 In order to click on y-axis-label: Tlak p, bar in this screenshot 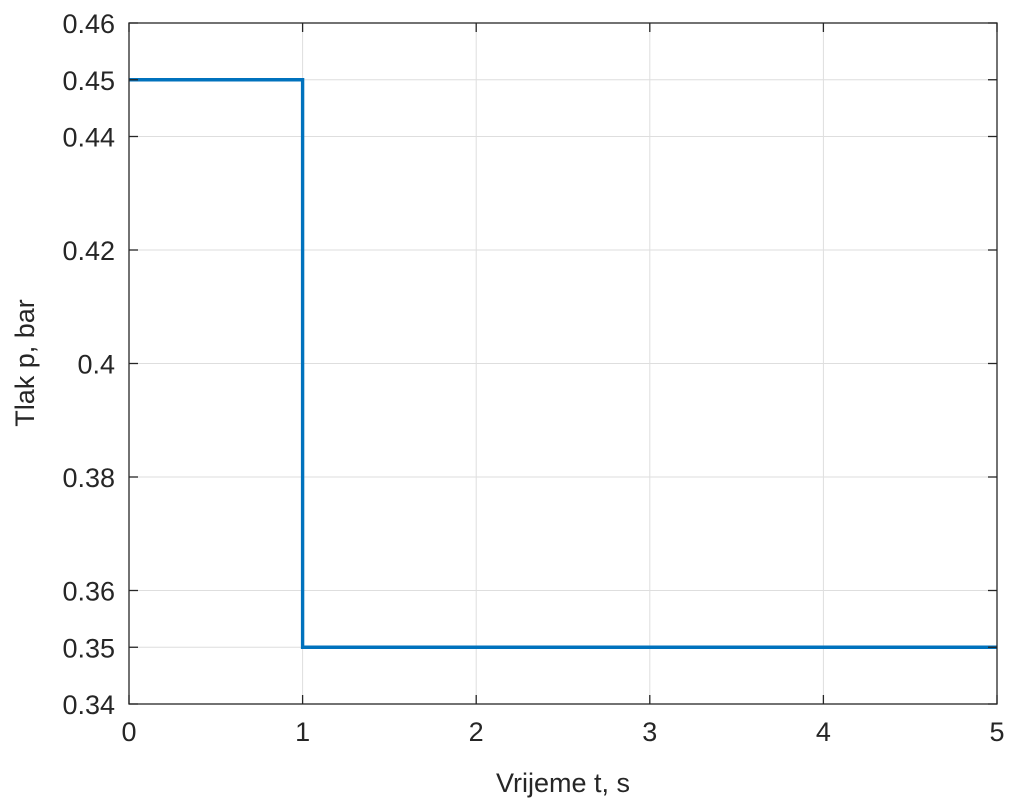, I will do `click(25, 363)`.